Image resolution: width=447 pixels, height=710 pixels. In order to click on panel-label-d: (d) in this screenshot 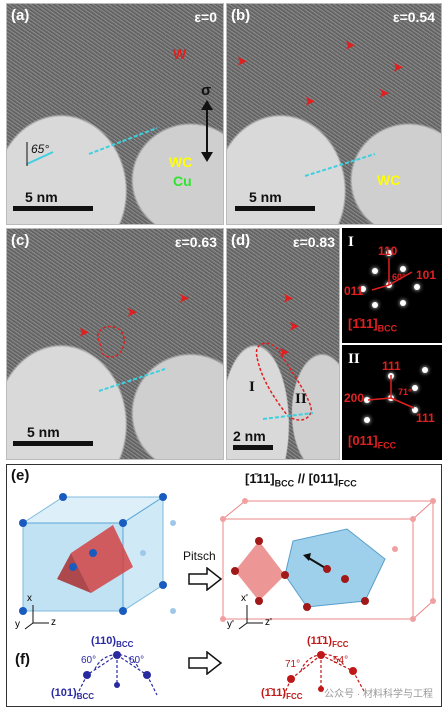, I will do `click(241, 240)`.